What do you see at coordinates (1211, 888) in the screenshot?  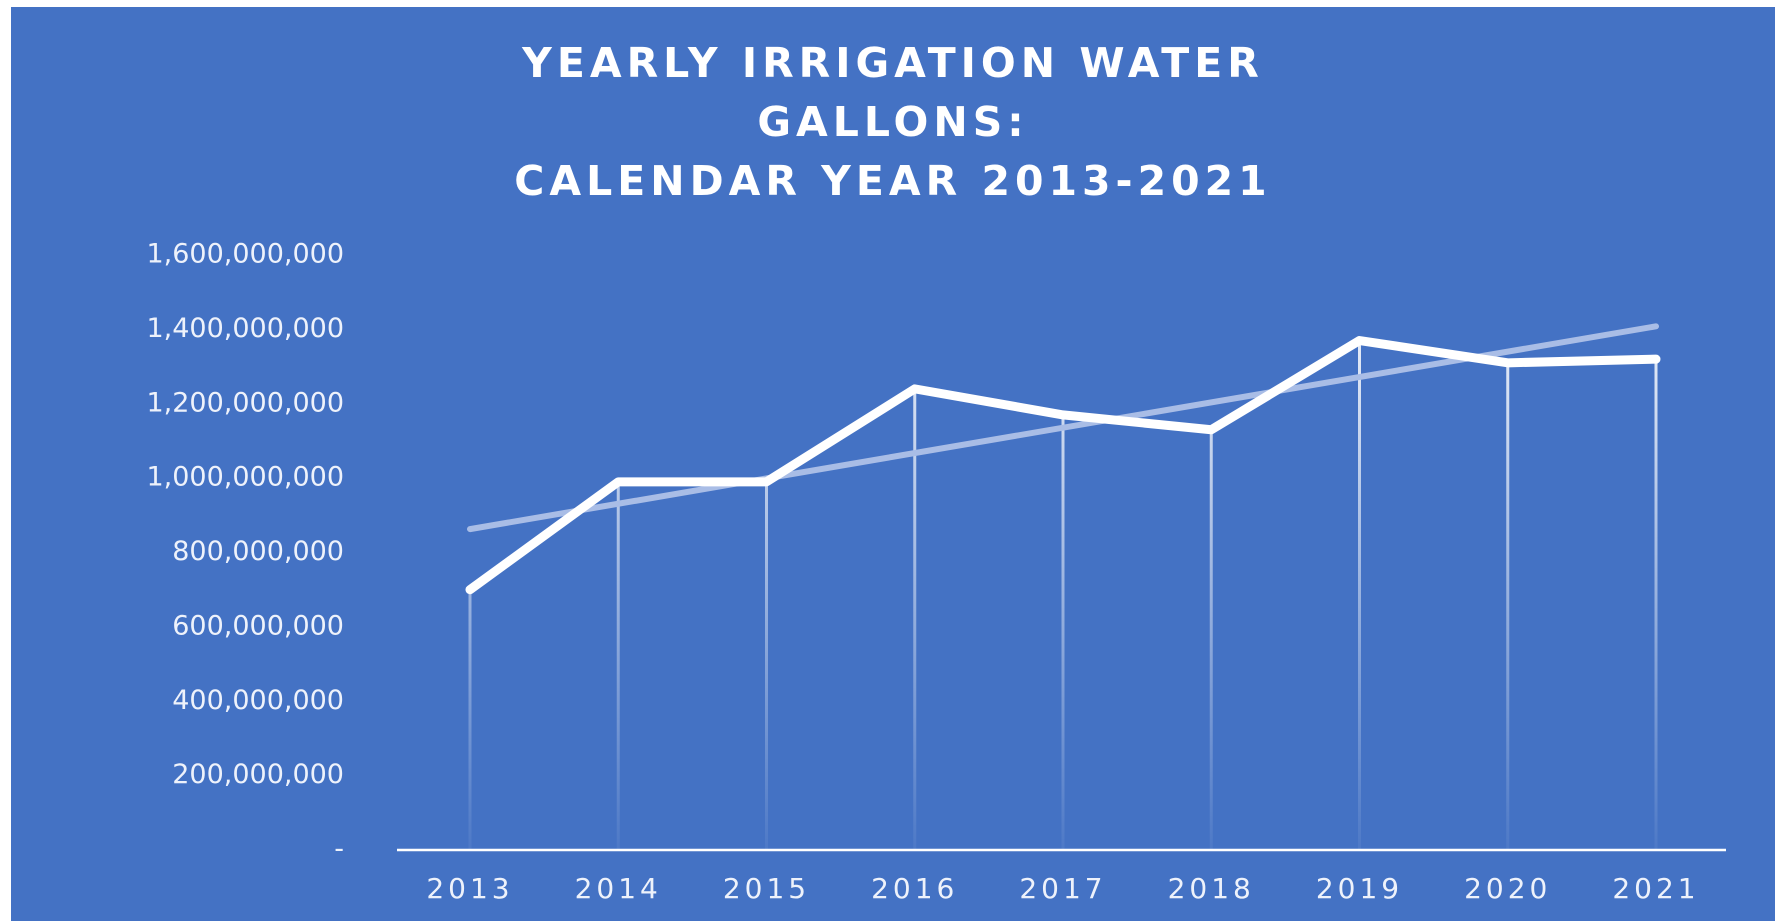 I see `x-tick-label: 2018` at bounding box center [1211, 888].